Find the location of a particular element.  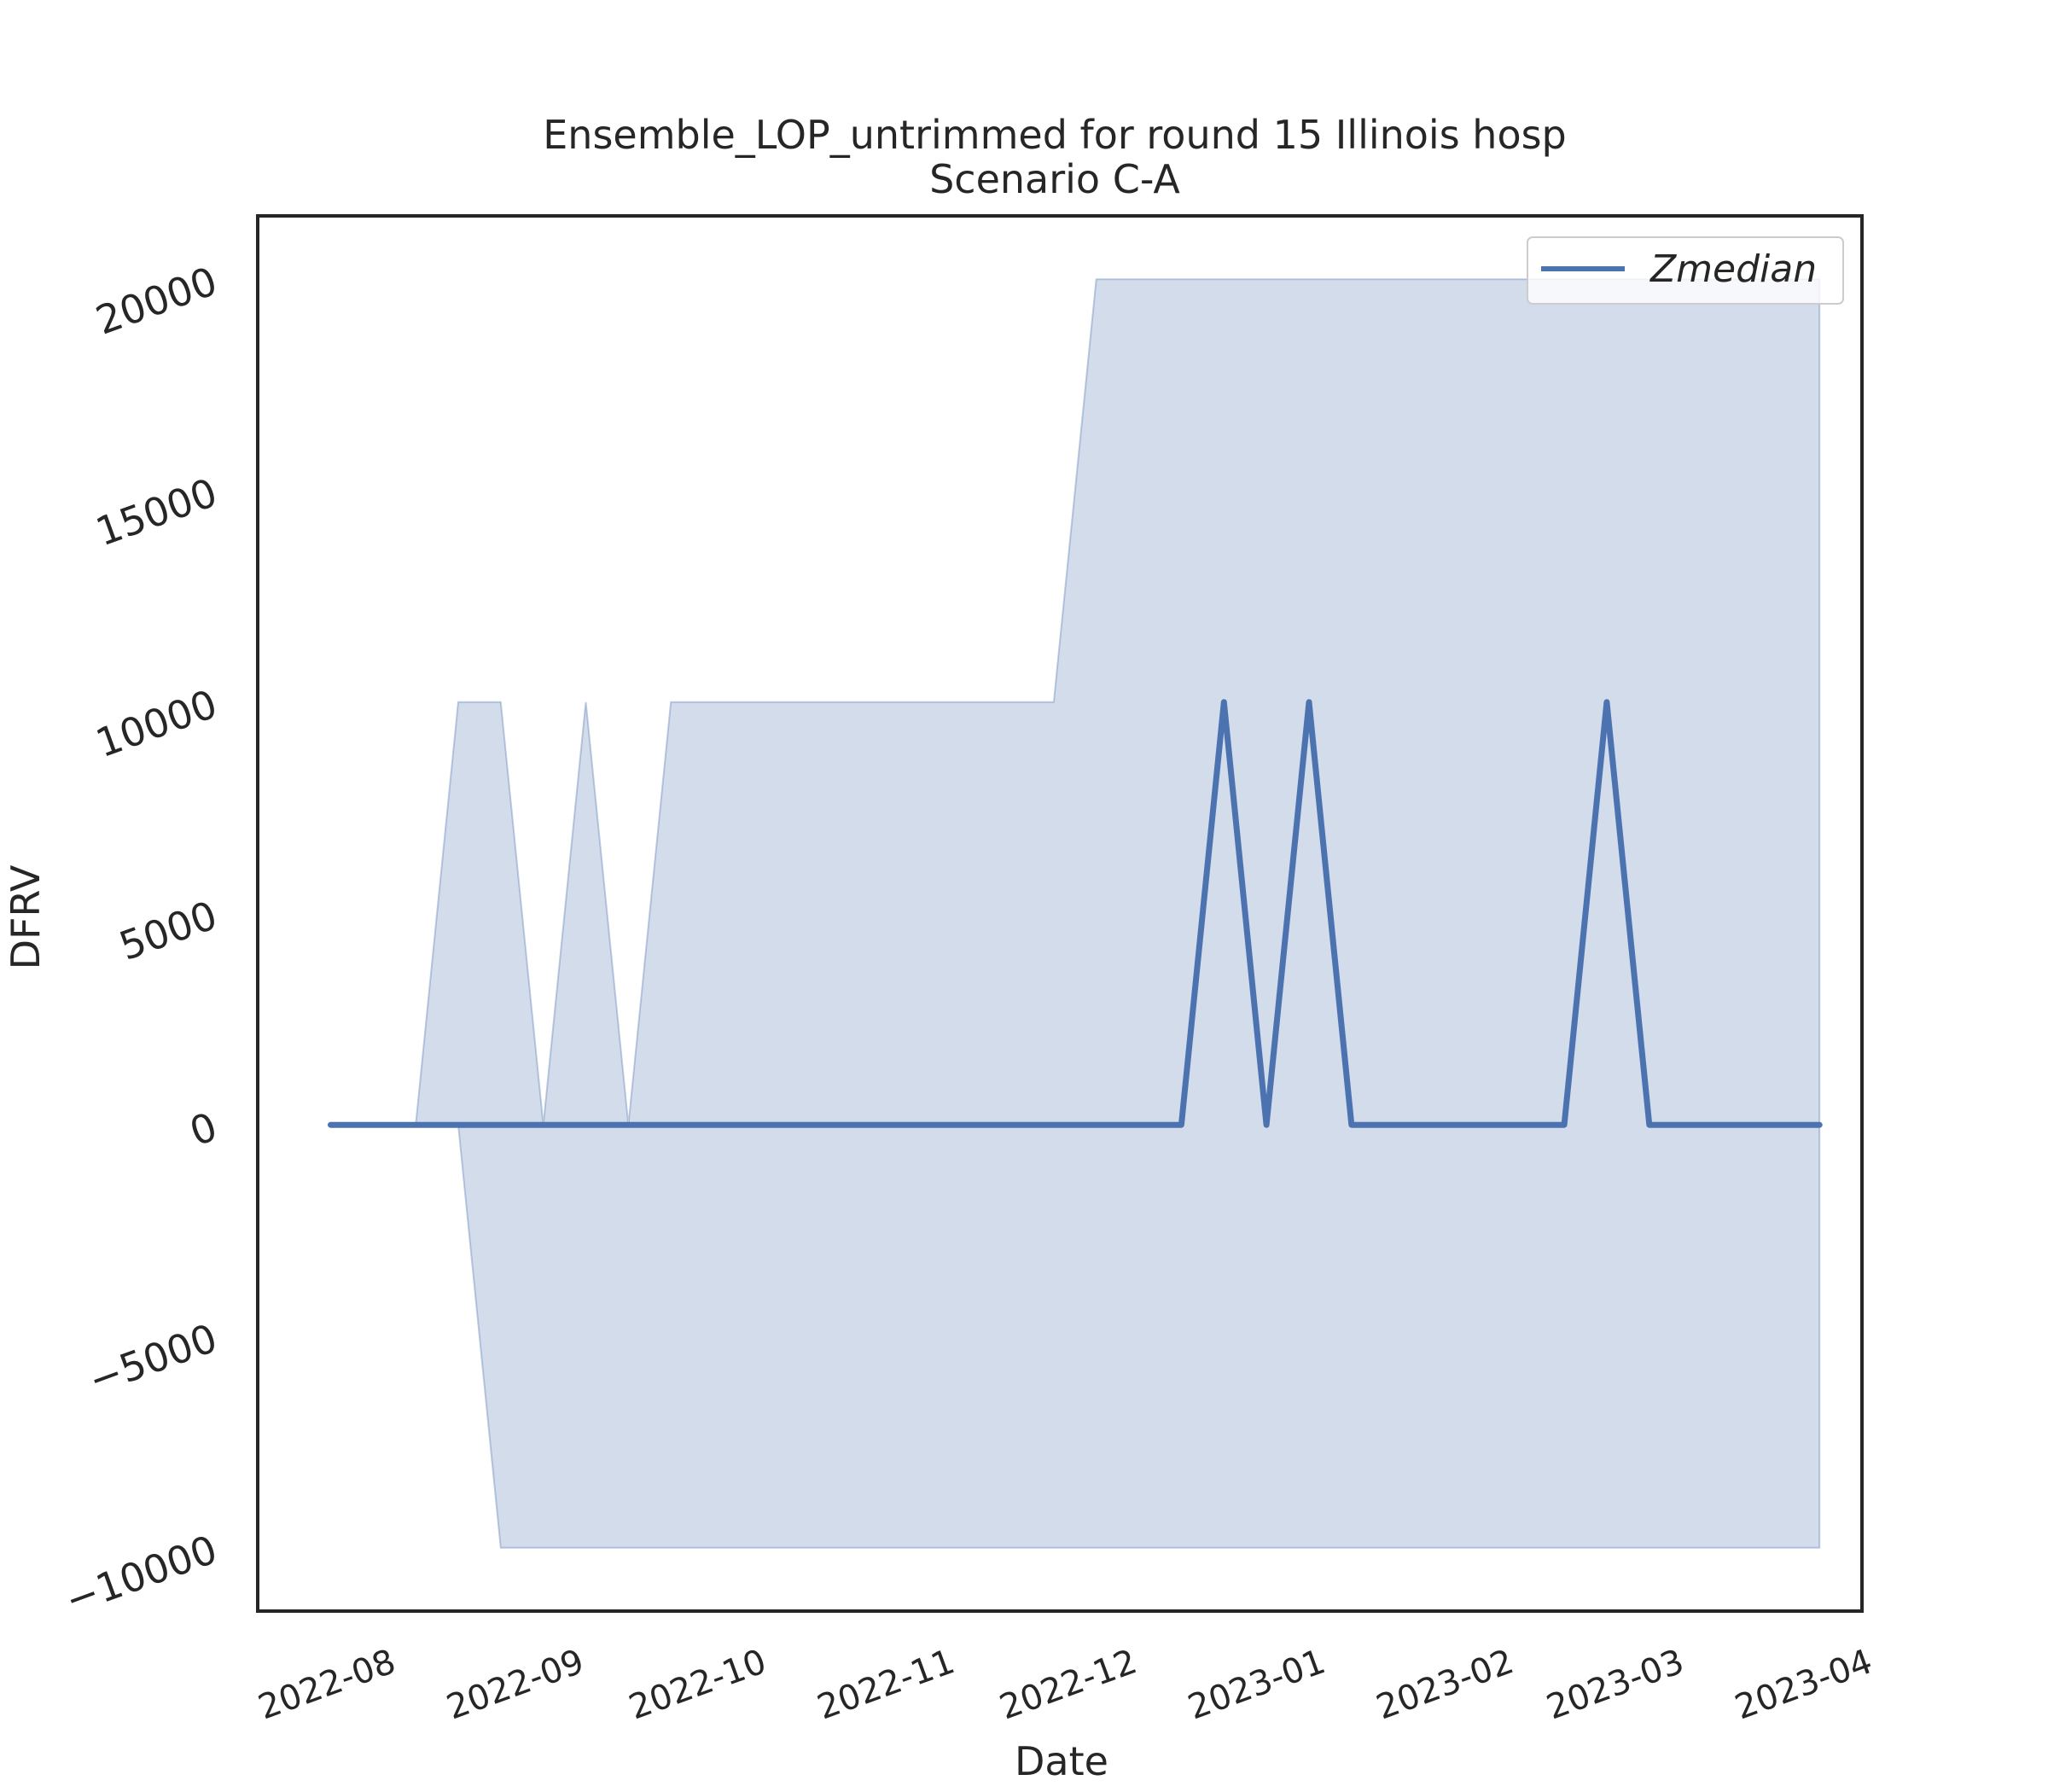

x-tick-label: 2022-09 is located at coordinates (516, 1684).